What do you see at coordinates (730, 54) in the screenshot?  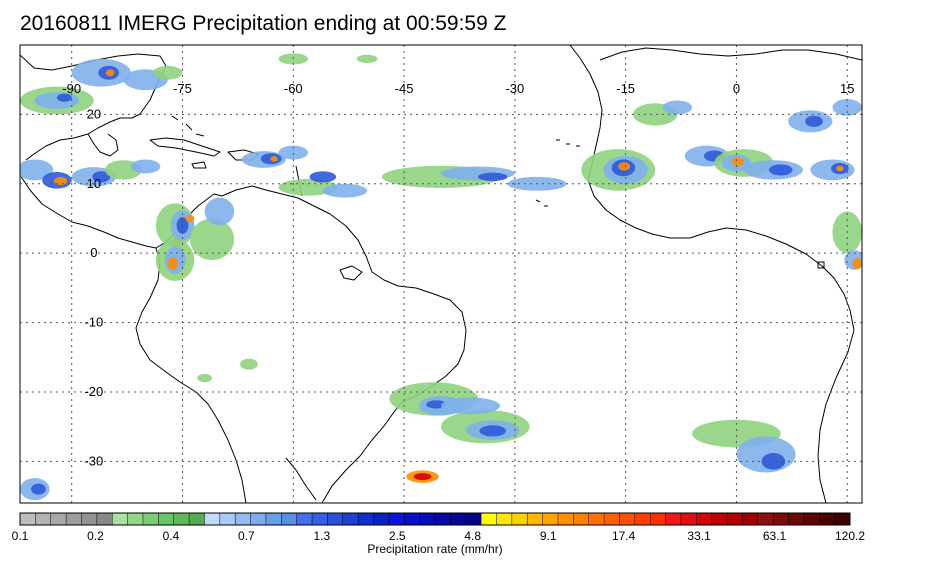 I see `coastline-africa-north` at bounding box center [730, 54].